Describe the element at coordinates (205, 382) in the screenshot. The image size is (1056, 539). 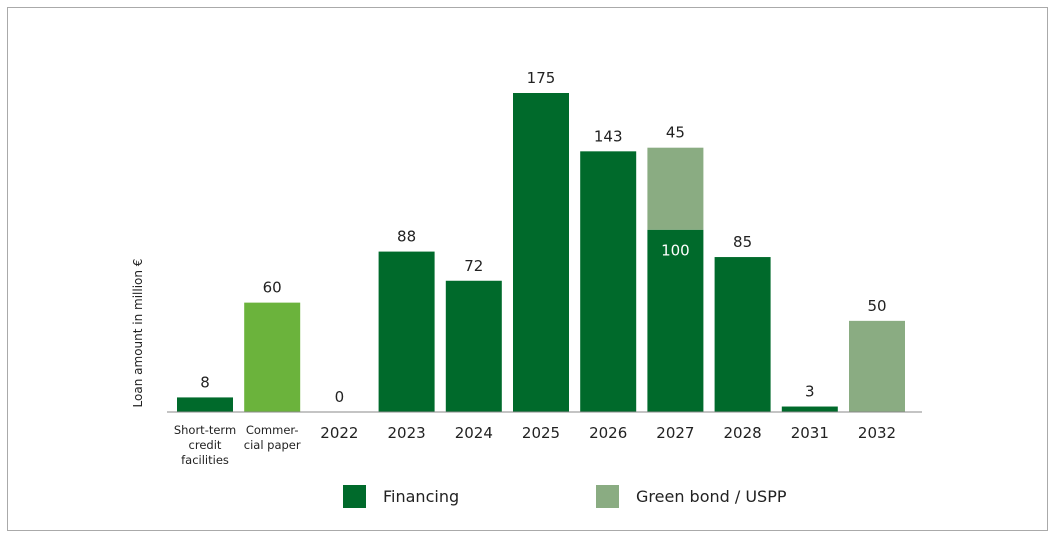
I see `data-label-0: 8` at that location.